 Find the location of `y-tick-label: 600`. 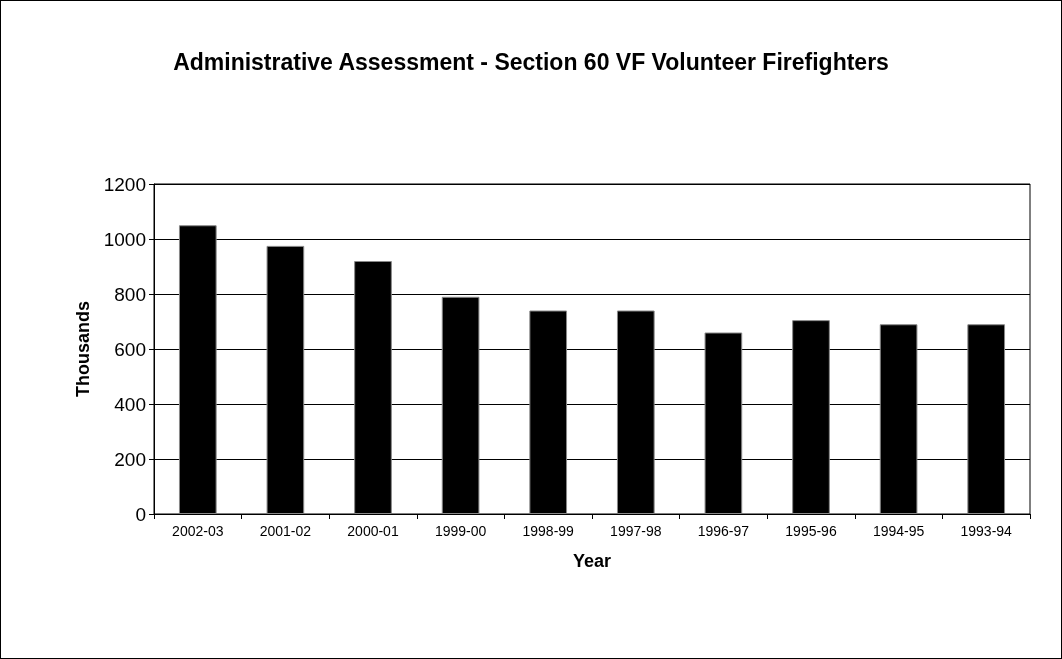

y-tick-label: 600 is located at coordinates (130, 349).